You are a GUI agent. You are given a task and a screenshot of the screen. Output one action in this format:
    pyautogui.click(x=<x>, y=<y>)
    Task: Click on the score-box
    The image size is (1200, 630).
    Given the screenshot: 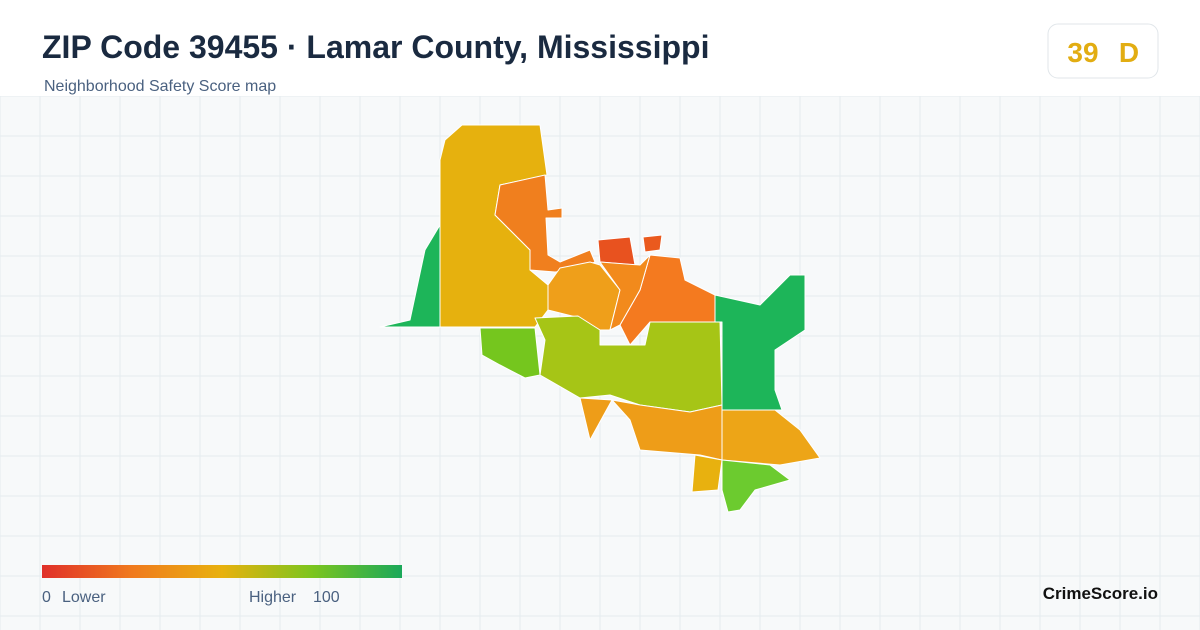 What is the action you would take?
    pyautogui.click(x=1103, y=51)
    